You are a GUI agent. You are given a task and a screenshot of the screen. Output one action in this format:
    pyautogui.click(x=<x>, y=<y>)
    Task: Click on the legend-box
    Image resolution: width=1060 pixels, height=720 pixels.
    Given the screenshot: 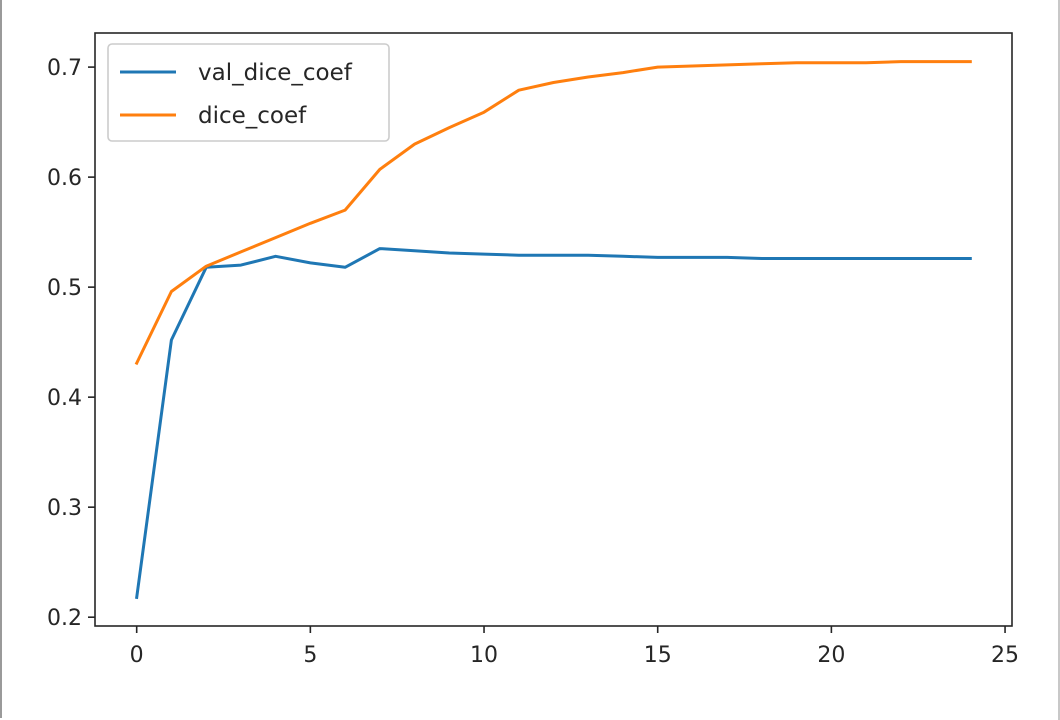 What is the action you would take?
    pyautogui.click(x=248, y=92)
    